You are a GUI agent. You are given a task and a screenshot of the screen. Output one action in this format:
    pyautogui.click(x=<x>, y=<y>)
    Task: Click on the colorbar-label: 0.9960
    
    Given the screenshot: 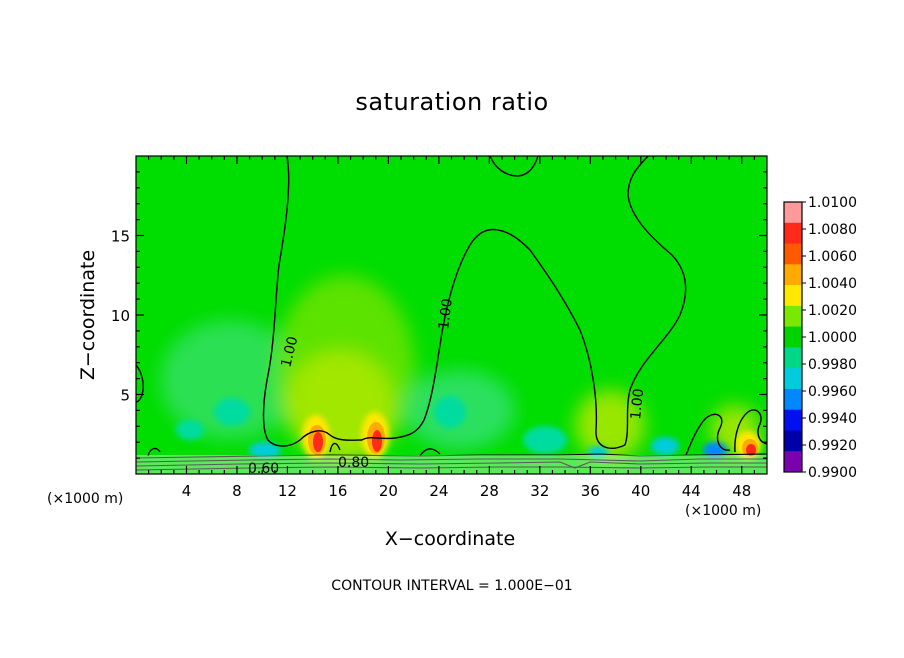 What is the action you would take?
    pyautogui.click(x=832, y=392)
    